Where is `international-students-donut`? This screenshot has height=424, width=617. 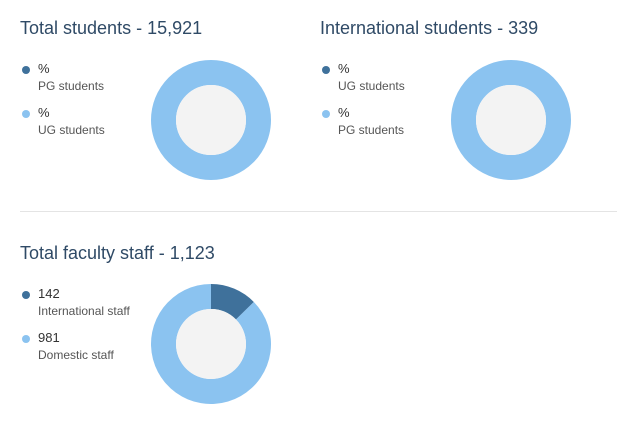
international-students-donut is located at coordinates (511, 120).